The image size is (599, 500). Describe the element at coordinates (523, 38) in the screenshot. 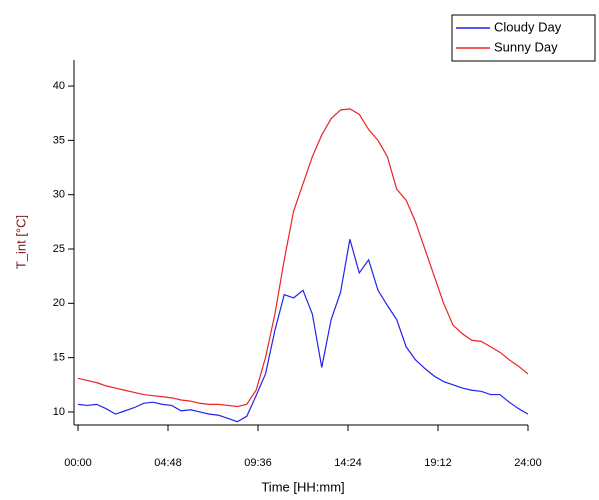

I see `legend-box` at that location.